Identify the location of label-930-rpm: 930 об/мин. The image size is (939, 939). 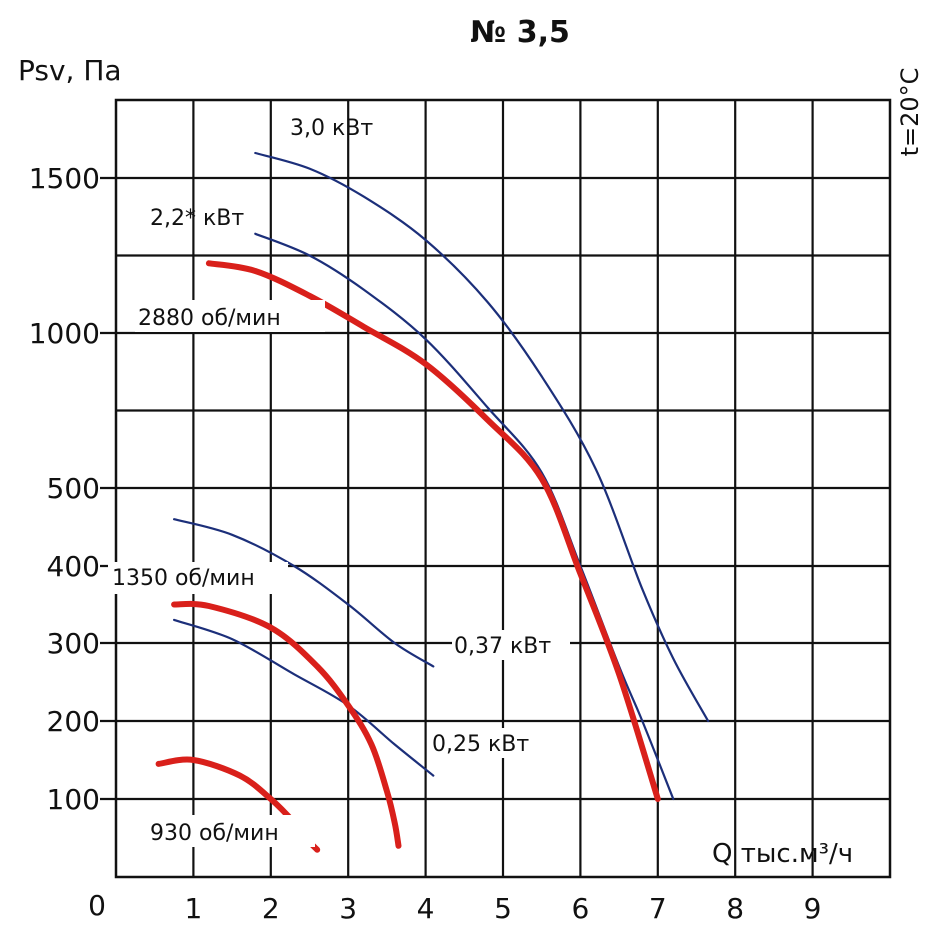
(230, 831).